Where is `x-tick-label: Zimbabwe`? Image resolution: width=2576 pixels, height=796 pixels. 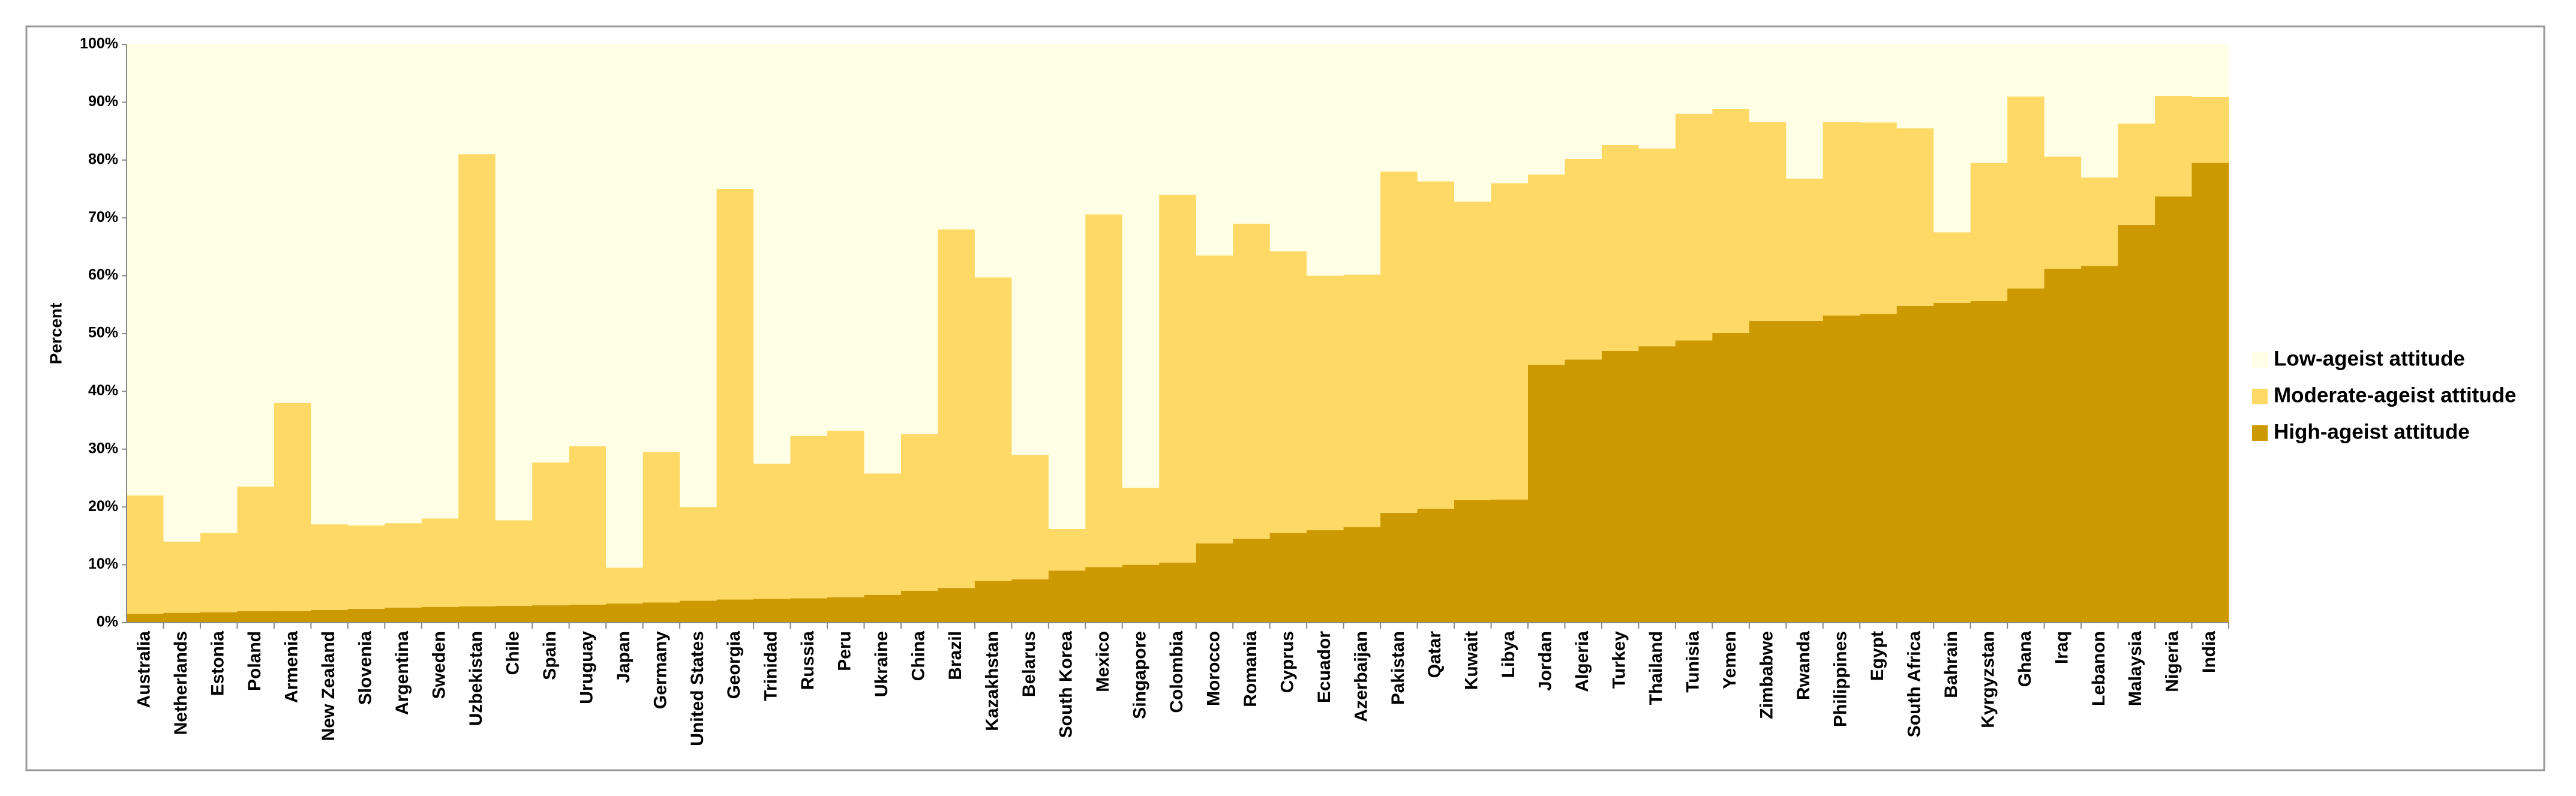 x-tick-label: Zimbabwe is located at coordinates (1767, 675).